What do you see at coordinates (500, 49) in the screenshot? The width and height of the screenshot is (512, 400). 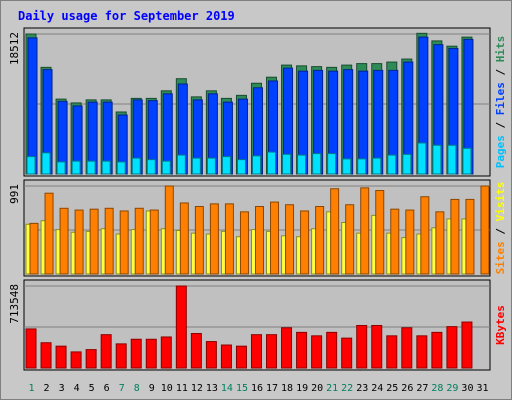 I see `legend-entry: Hits` at bounding box center [500, 49].